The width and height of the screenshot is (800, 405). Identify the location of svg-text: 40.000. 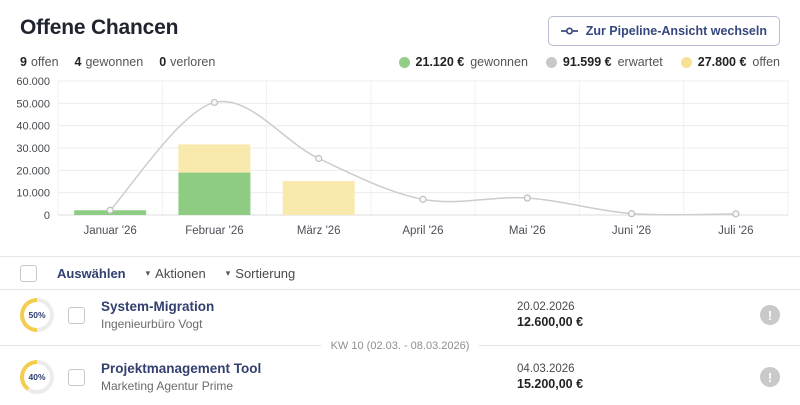
(33, 127).